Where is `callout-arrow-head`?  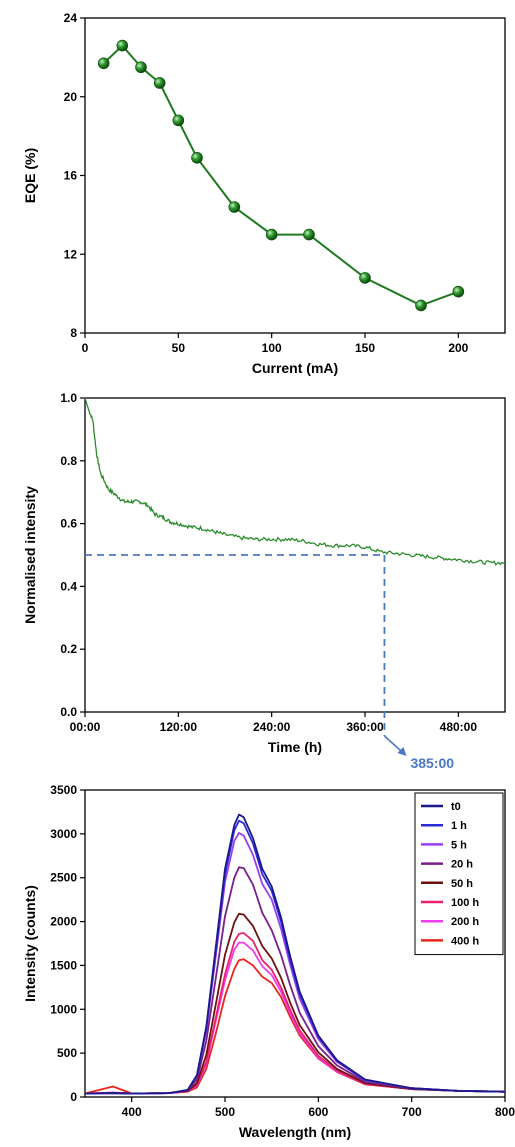
callout-arrow-head is located at coordinates (402, 751).